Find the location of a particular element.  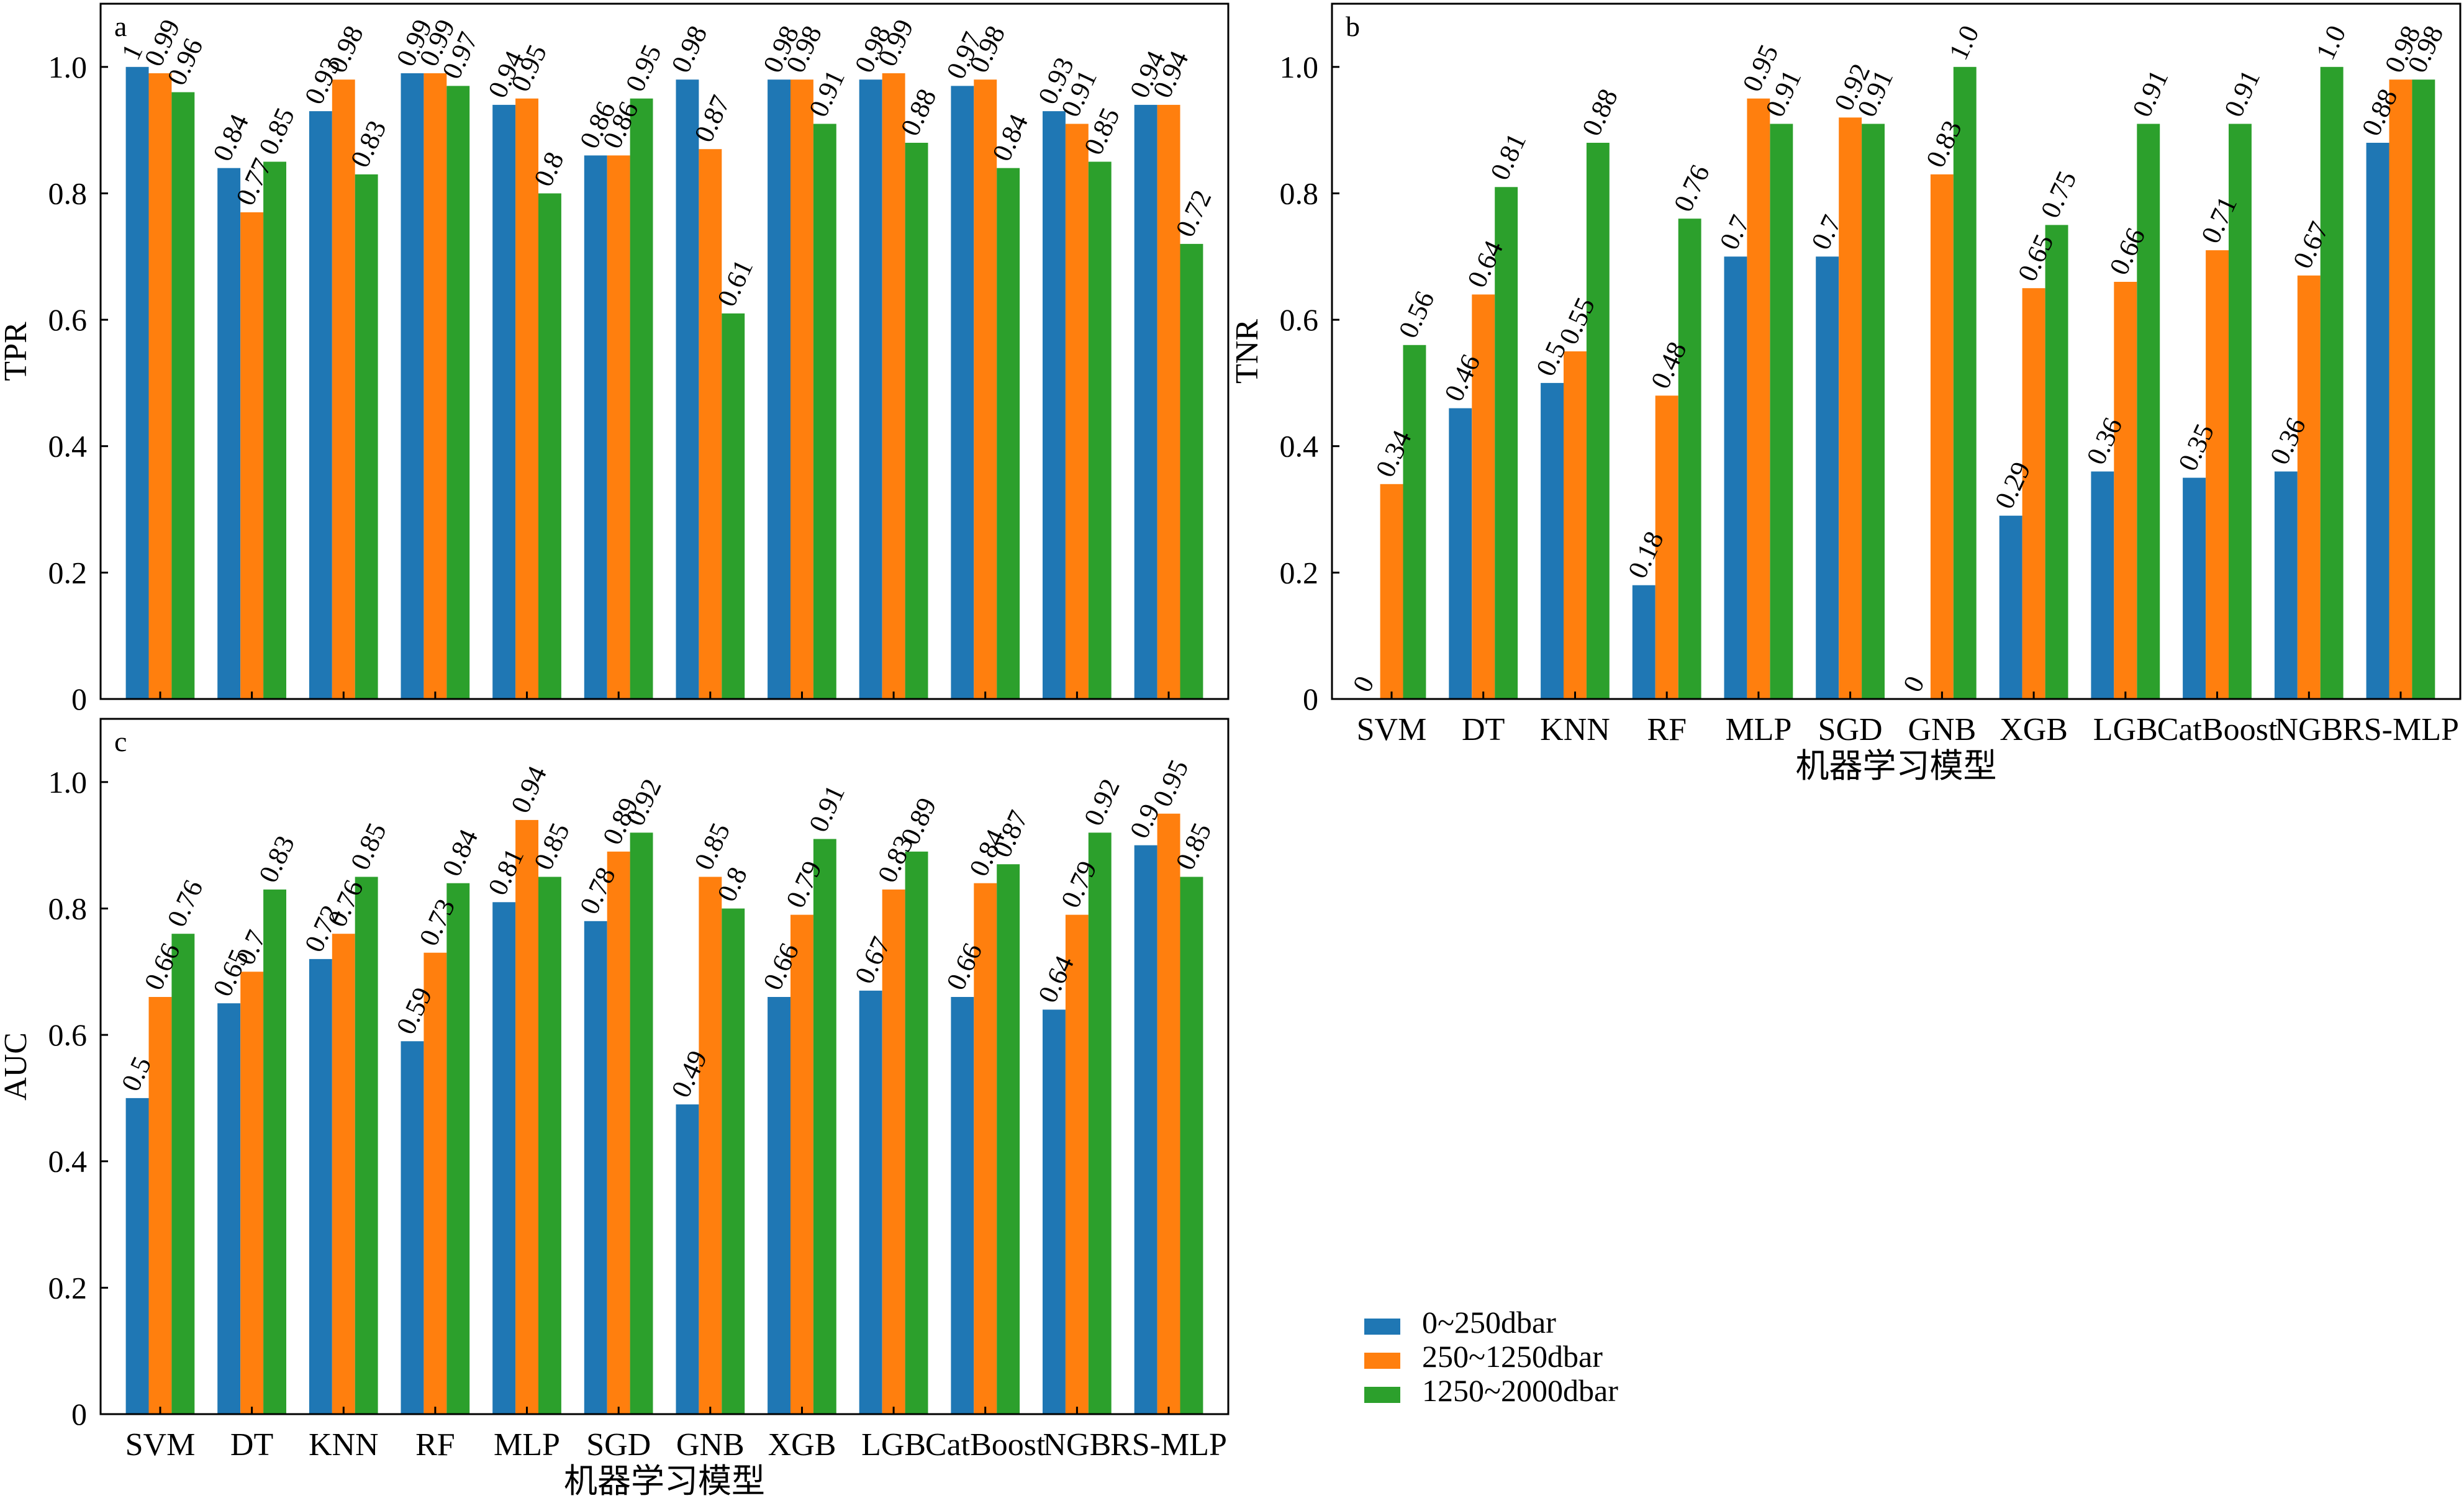

panel-label: b is located at coordinates (1353, 26).